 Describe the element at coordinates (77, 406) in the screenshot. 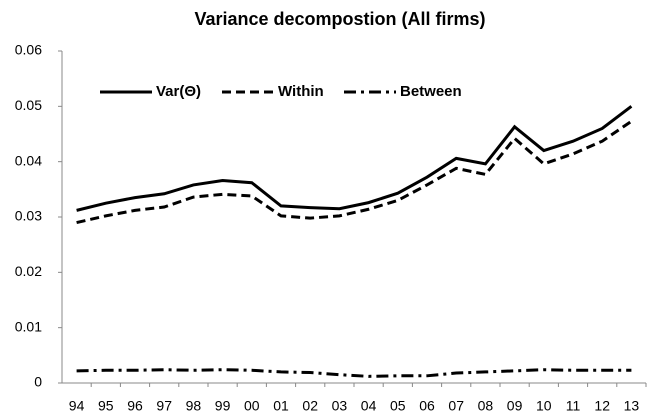

I see `x-tick-label: 94` at that location.